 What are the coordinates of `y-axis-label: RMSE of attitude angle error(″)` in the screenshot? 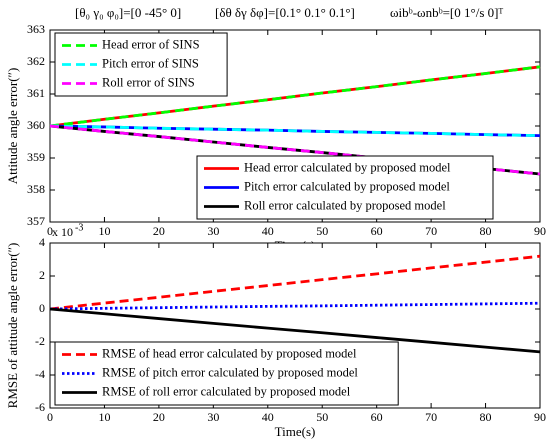 It's located at (12, 326).